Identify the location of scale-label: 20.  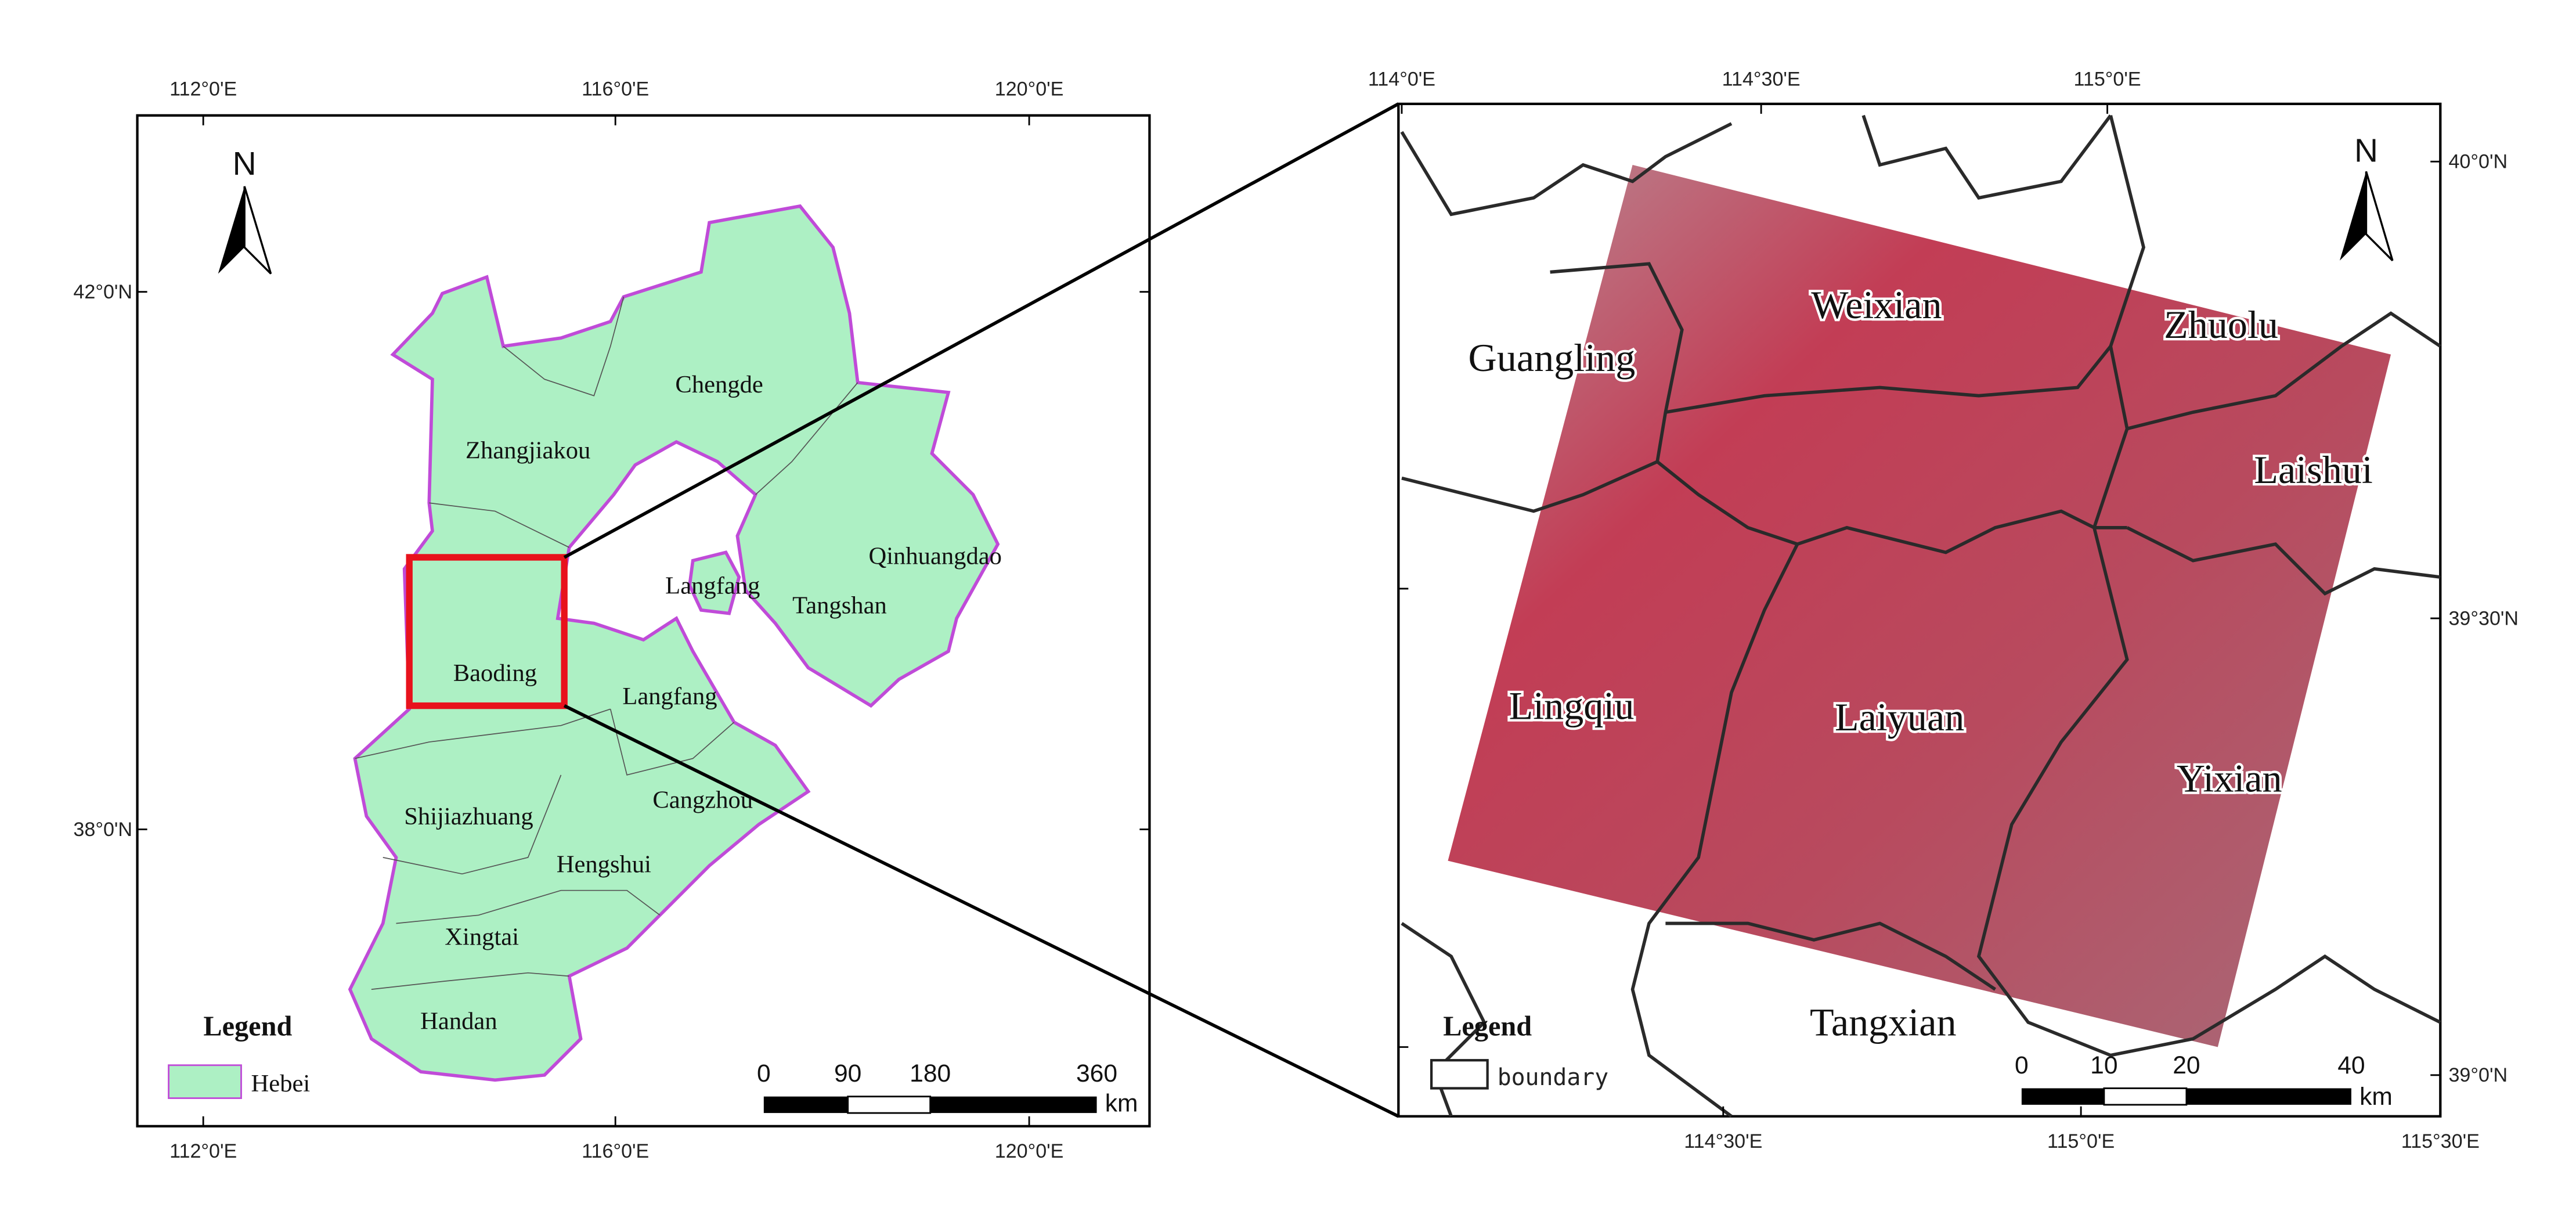
(2187, 1065).